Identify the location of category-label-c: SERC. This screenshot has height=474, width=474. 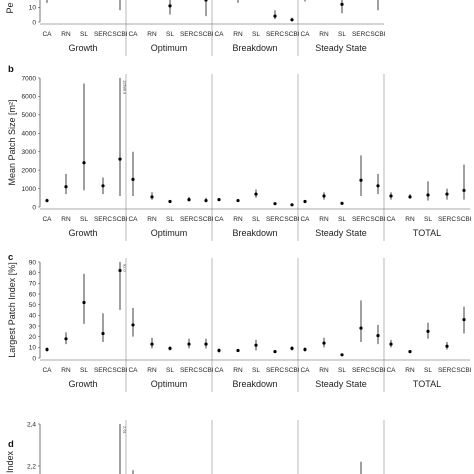
(189, 370).